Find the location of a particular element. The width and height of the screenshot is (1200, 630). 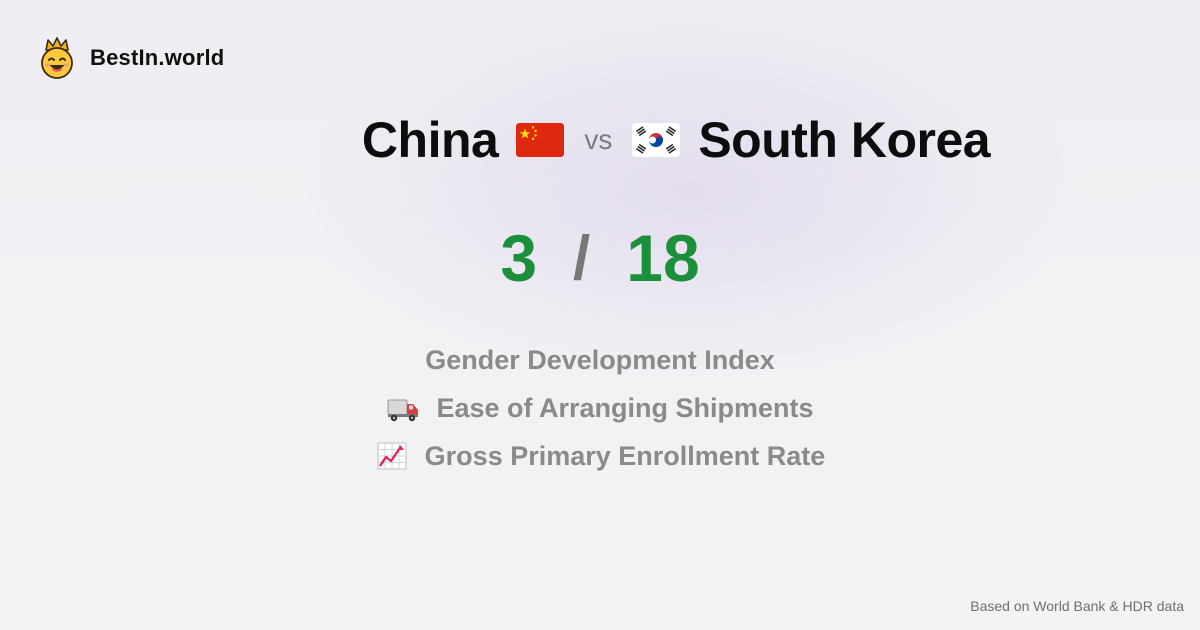

brand: BestIn.world is located at coordinates (131, 58).